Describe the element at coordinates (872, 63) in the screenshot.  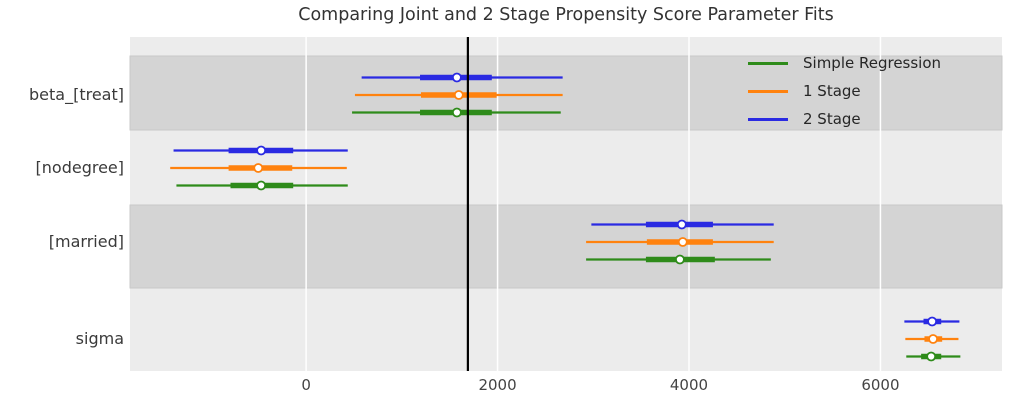
I see `legend-label: Simple Regression` at that location.